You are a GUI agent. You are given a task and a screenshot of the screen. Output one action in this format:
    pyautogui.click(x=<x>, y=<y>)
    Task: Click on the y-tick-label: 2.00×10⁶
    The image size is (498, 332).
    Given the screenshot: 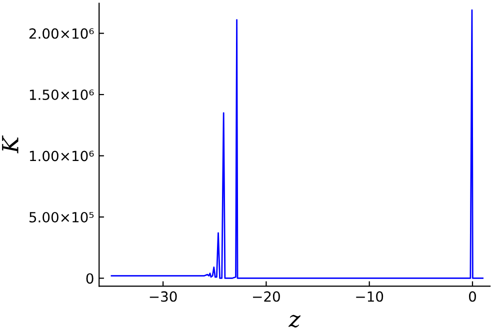 What is the action you would take?
    pyautogui.click(x=61, y=33)
    